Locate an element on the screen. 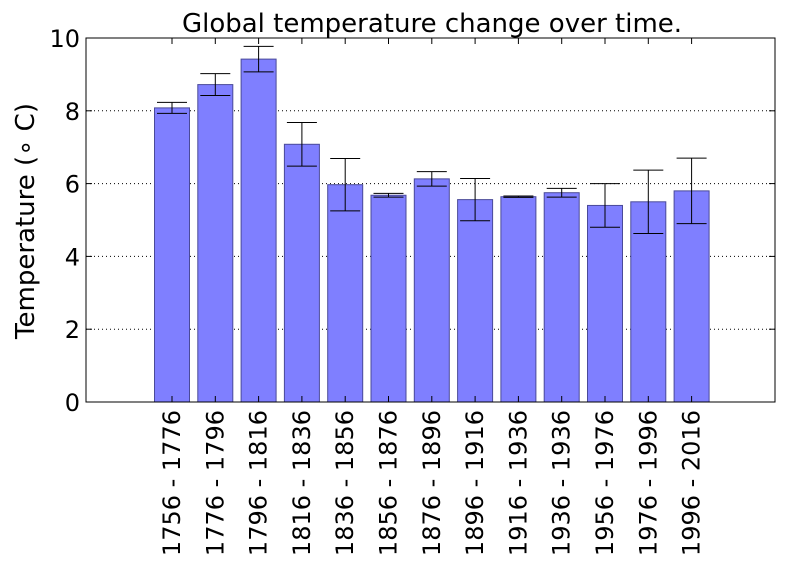  x-tick-label: 1756 - 1776 is located at coordinates (172, 483).